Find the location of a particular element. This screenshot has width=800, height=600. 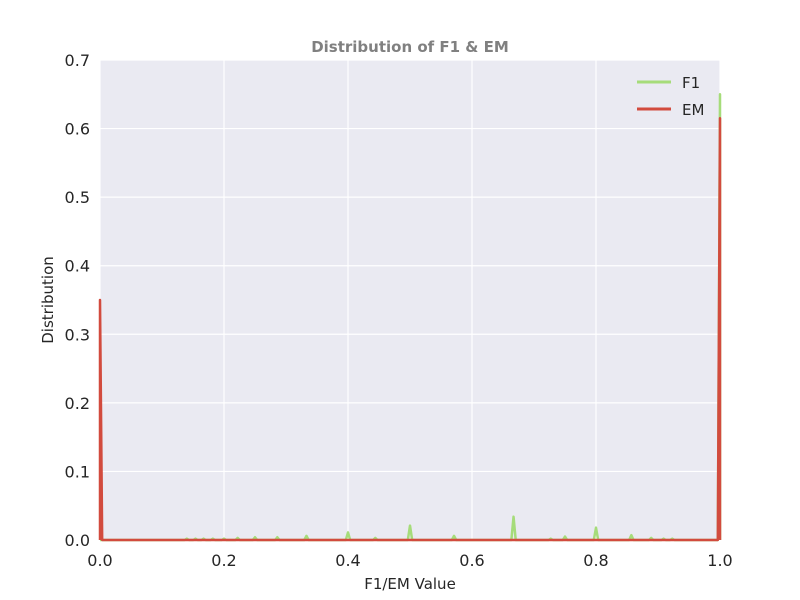

y-tick-label: 0.2 is located at coordinates (77, 403).